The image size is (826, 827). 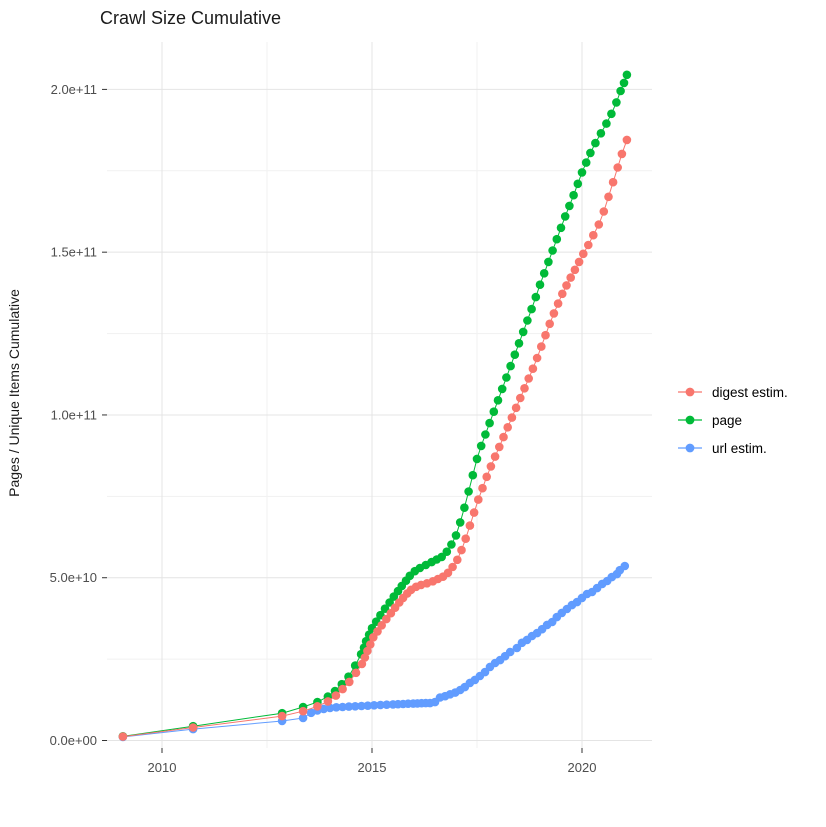 What do you see at coordinates (74, 252) in the screenshot?
I see `y-tick-label: 1.5e+11` at bounding box center [74, 252].